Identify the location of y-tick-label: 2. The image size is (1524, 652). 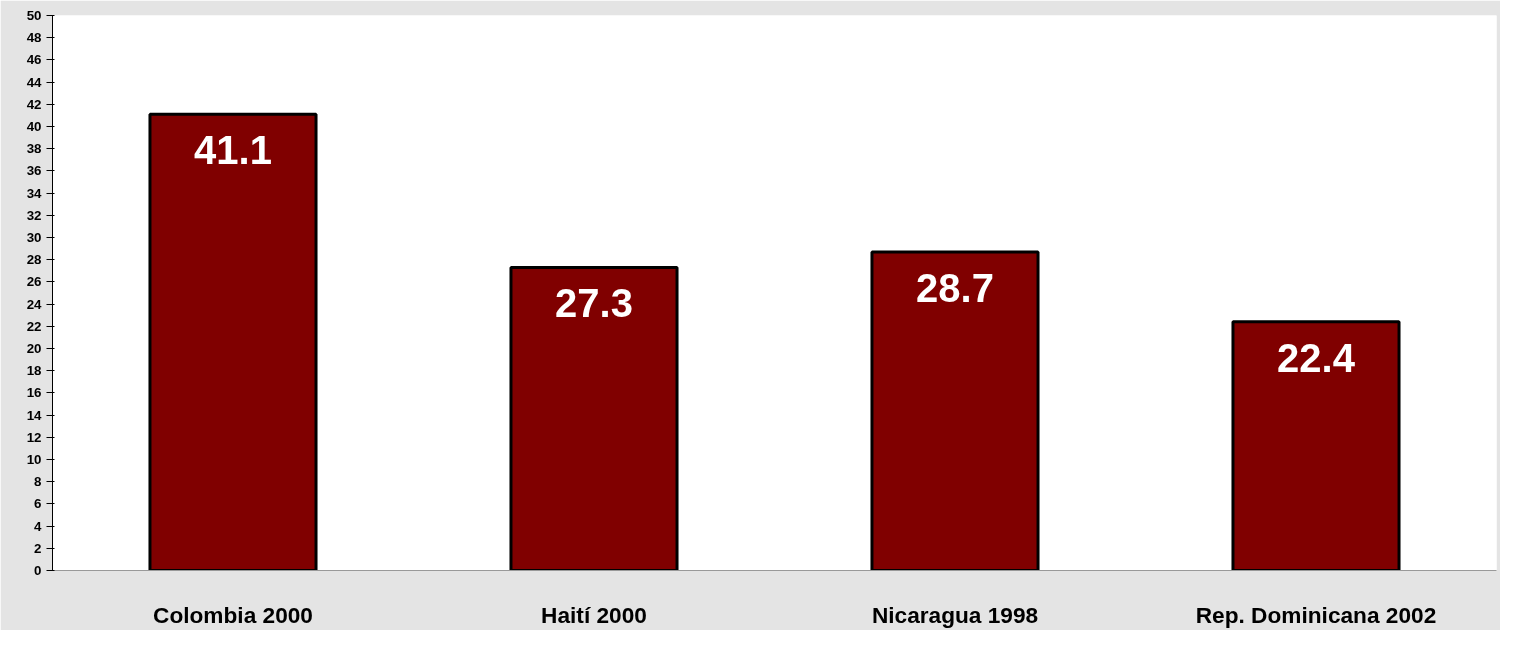
(38, 548).